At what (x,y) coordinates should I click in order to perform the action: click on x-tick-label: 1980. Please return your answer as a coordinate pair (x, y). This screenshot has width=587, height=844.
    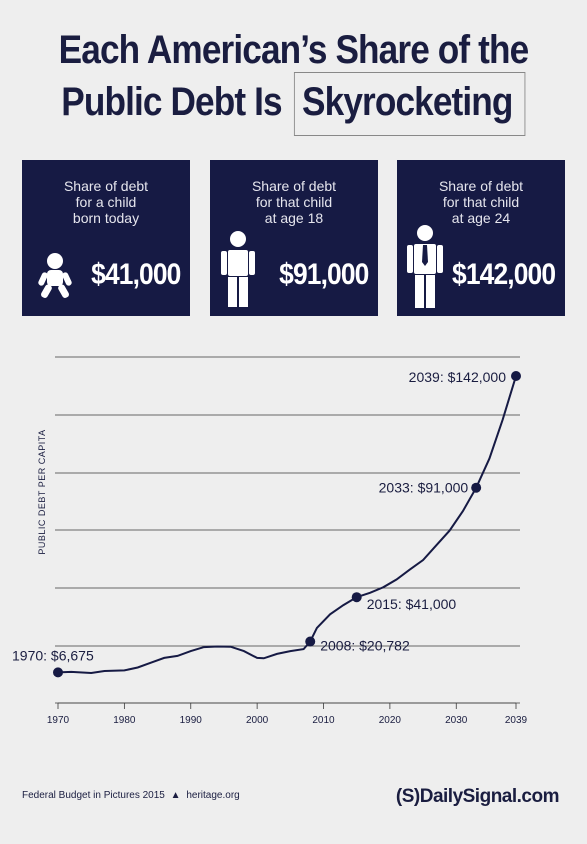
    Looking at the image, I should click on (124, 720).